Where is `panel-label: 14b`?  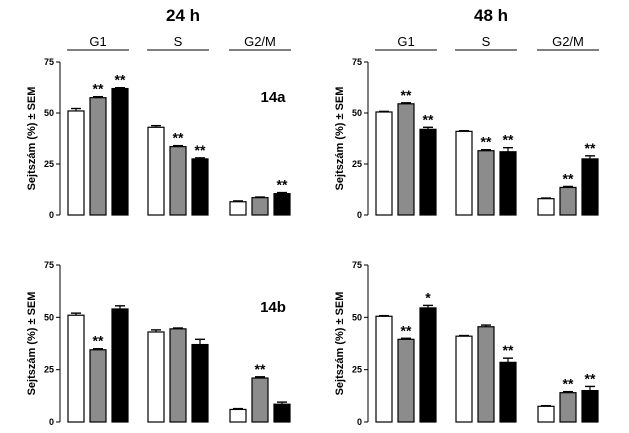
panel-label: 14b is located at coordinates (273, 307).